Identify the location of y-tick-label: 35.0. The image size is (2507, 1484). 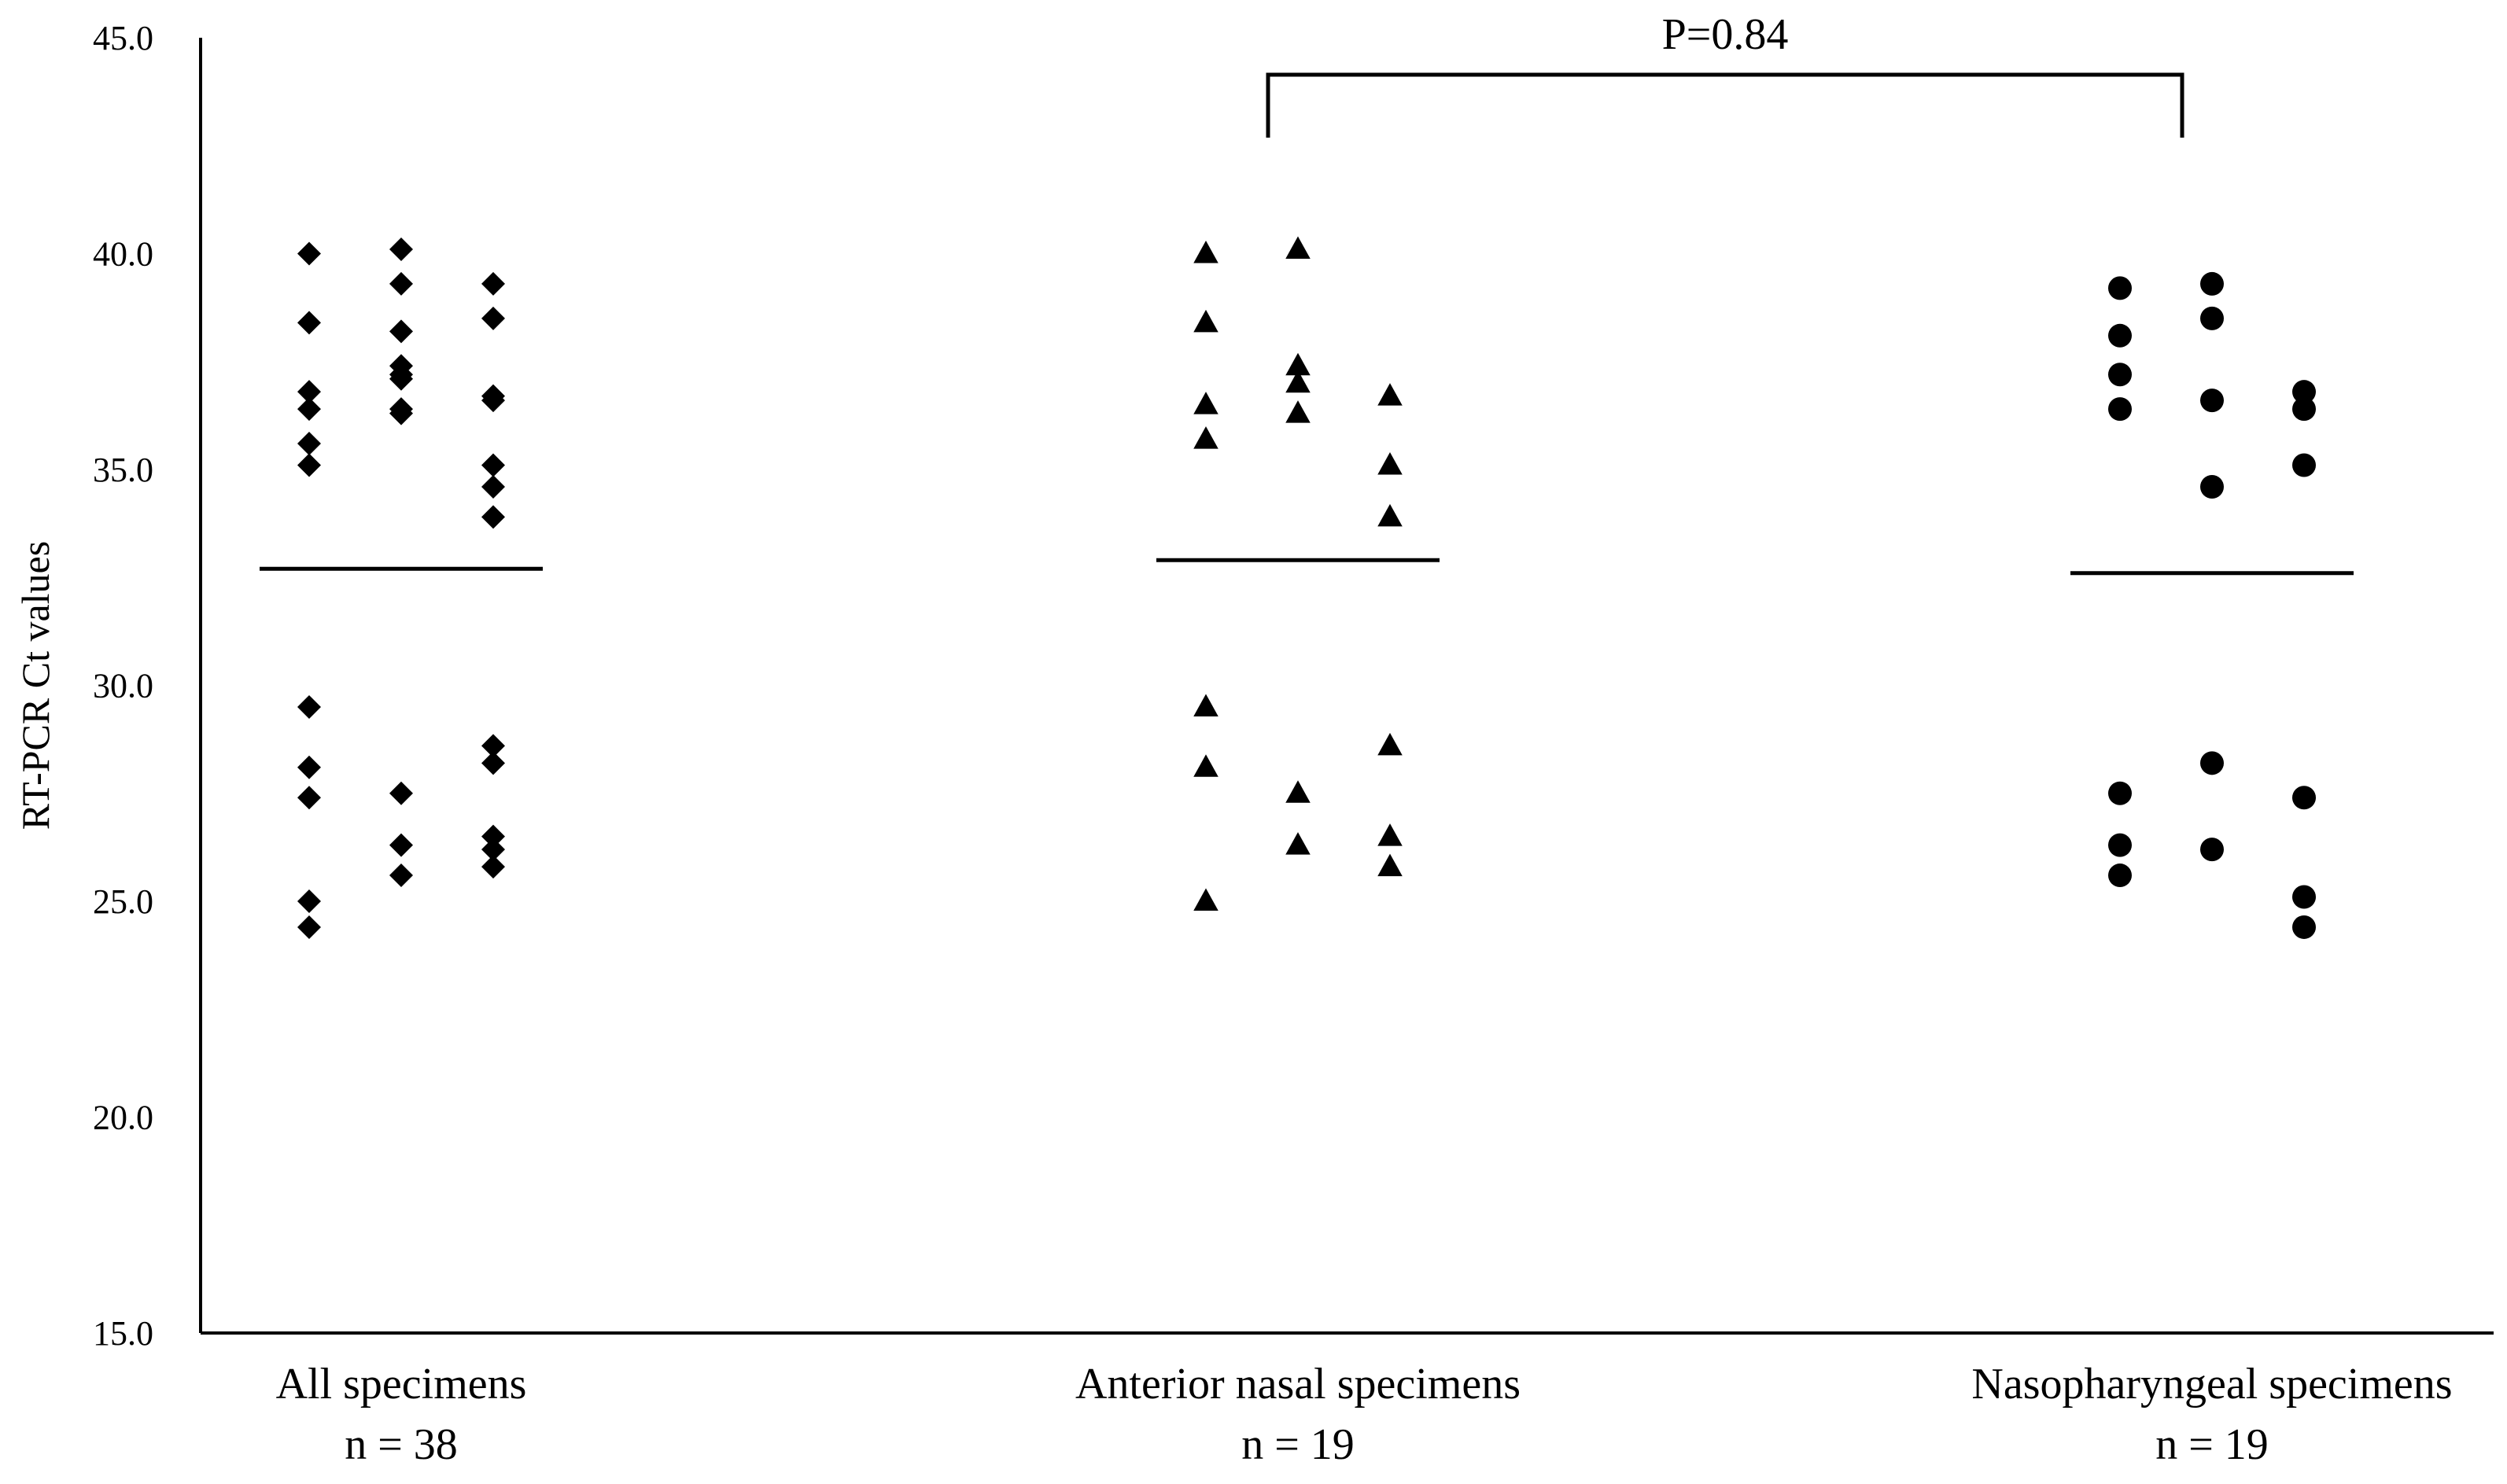
(123, 470).